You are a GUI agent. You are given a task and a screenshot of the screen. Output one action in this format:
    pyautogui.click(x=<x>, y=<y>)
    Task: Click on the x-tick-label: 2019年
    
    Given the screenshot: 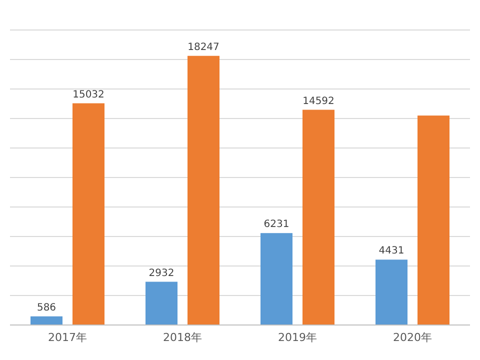 What is the action you would take?
    pyautogui.click(x=297, y=337)
    